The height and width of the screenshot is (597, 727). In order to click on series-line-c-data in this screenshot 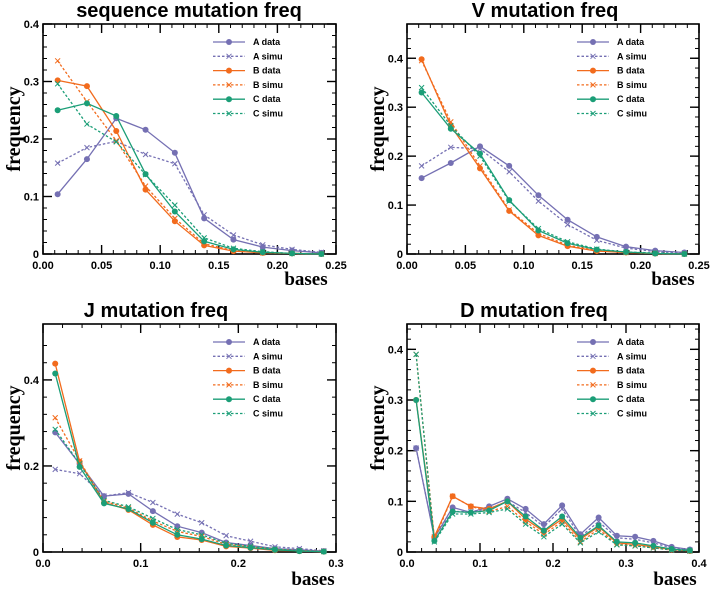, I will do `click(552, 475)`.